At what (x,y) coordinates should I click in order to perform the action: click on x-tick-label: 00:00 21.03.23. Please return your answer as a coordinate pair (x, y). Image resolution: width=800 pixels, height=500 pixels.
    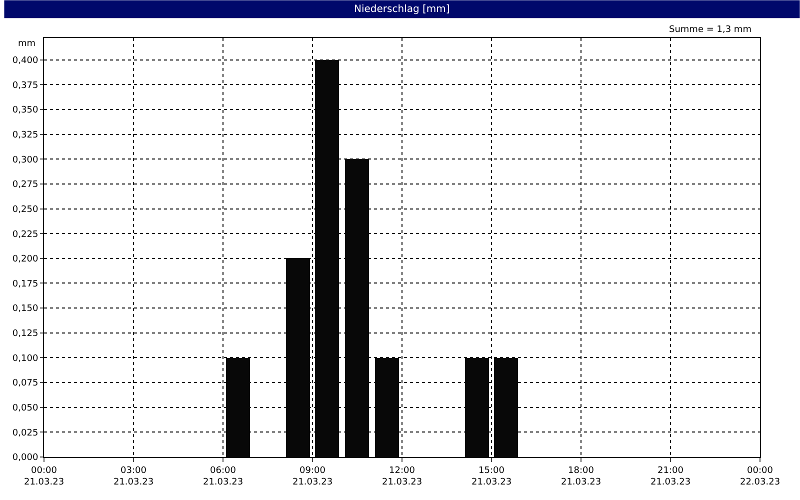
    Looking at the image, I should click on (44, 477).